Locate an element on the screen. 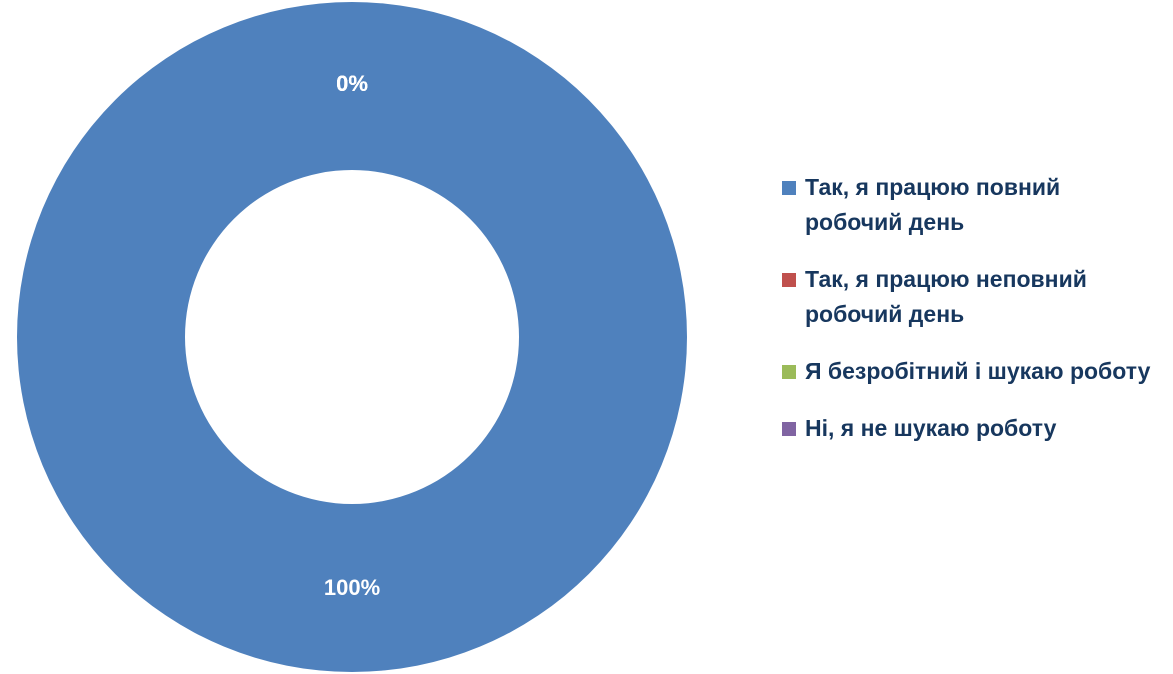 The image size is (1173, 674). legend-item: Так, я працюю повний робочий день is located at coordinates (974, 205).